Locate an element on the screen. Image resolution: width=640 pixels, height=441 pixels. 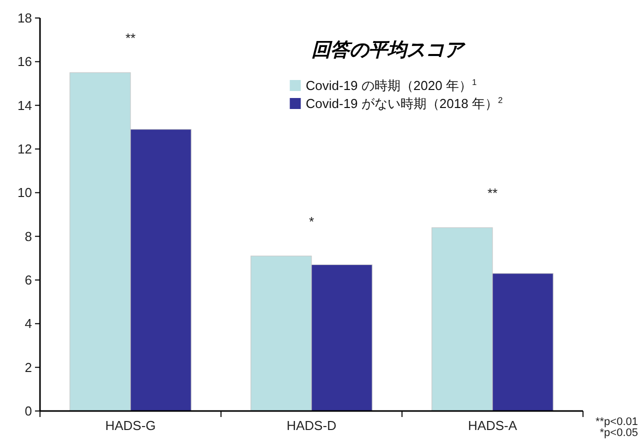
y-tick-label: 14 is located at coordinates (25, 105).